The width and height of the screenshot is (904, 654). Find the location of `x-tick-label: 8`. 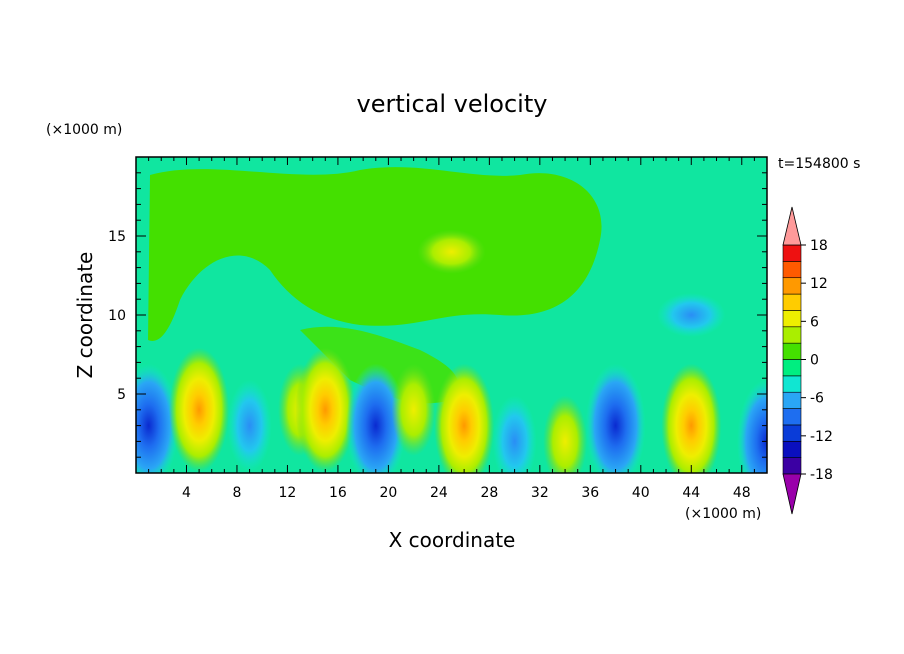

x-tick-label: 8 is located at coordinates (236, 493).